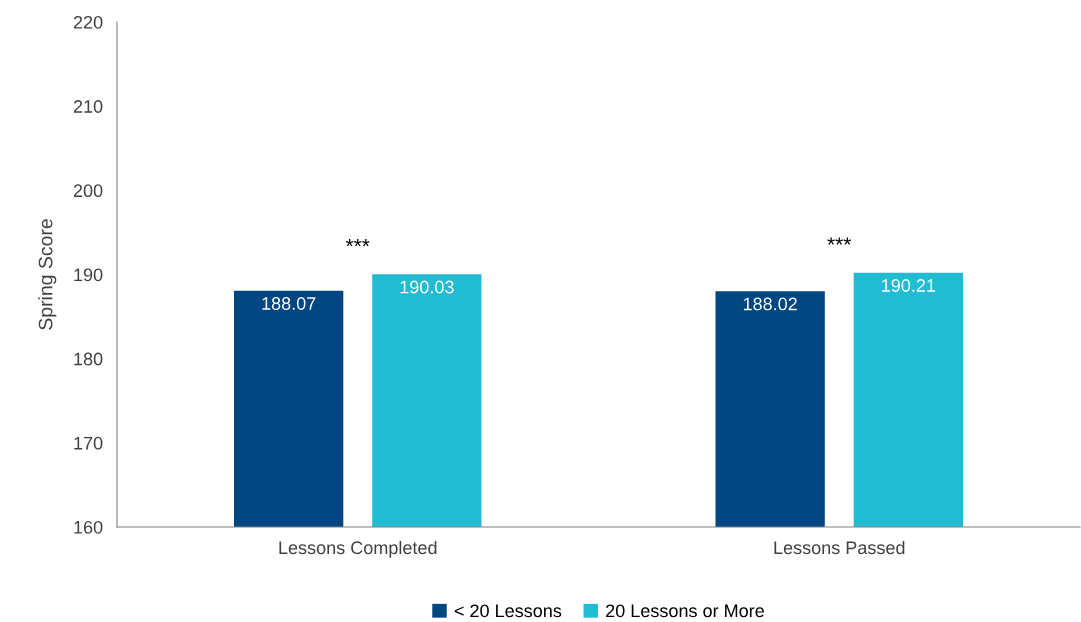  I want to click on legend-label: < 20 Lessons, so click(508, 611).